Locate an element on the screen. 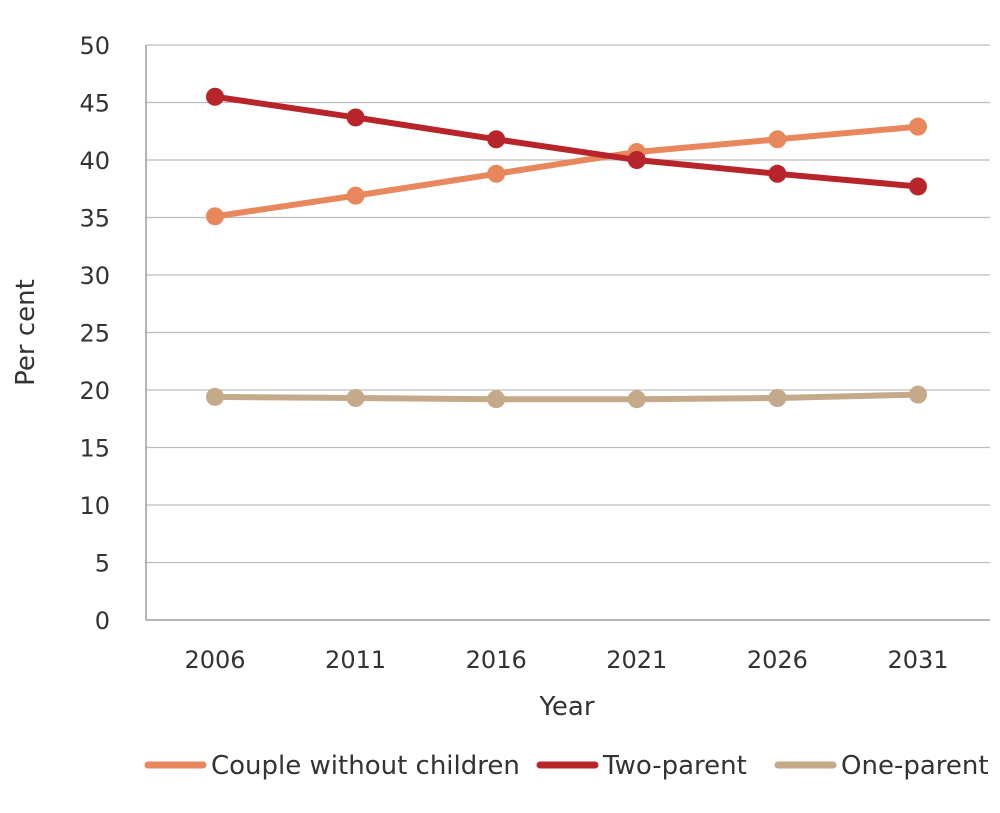 This screenshot has width=1000, height=813. data-point-one-parent-2031 is located at coordinates (918, 394).